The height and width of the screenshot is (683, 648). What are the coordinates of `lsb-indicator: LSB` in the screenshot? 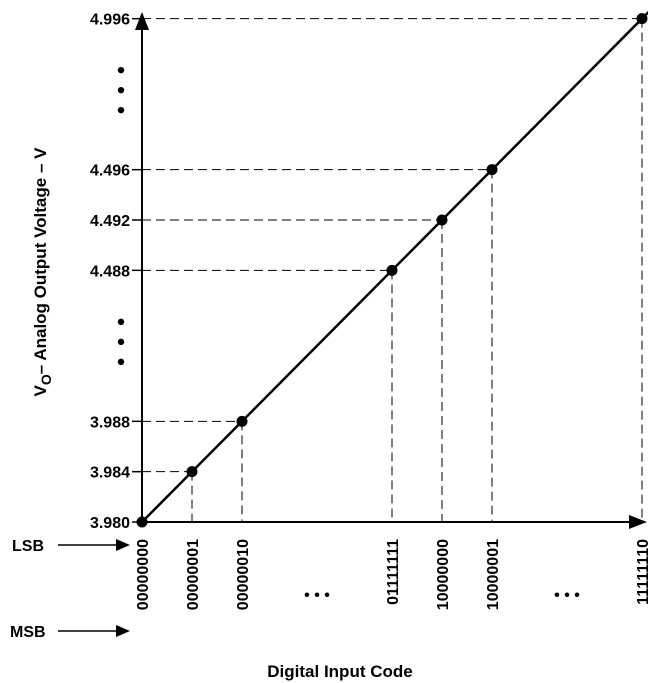 It's located at (71, 546).